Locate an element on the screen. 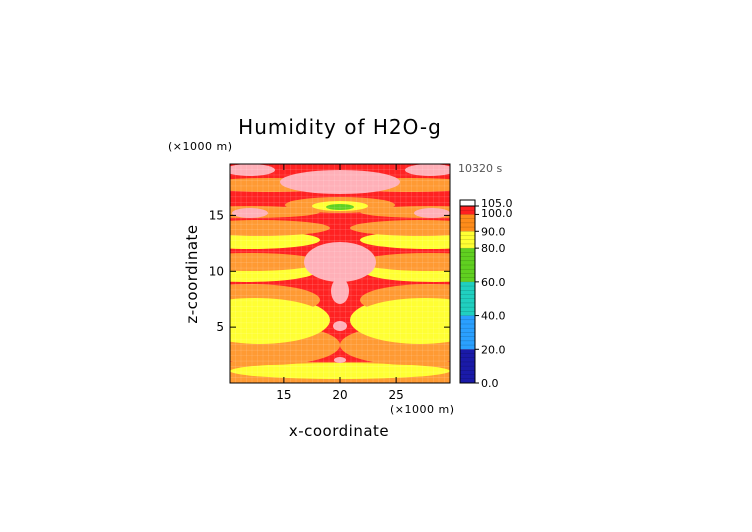 The width and height of the screenshot is (752, 532). x-axis-ticks: 15 20 25 is located at coordinates (340, 283).